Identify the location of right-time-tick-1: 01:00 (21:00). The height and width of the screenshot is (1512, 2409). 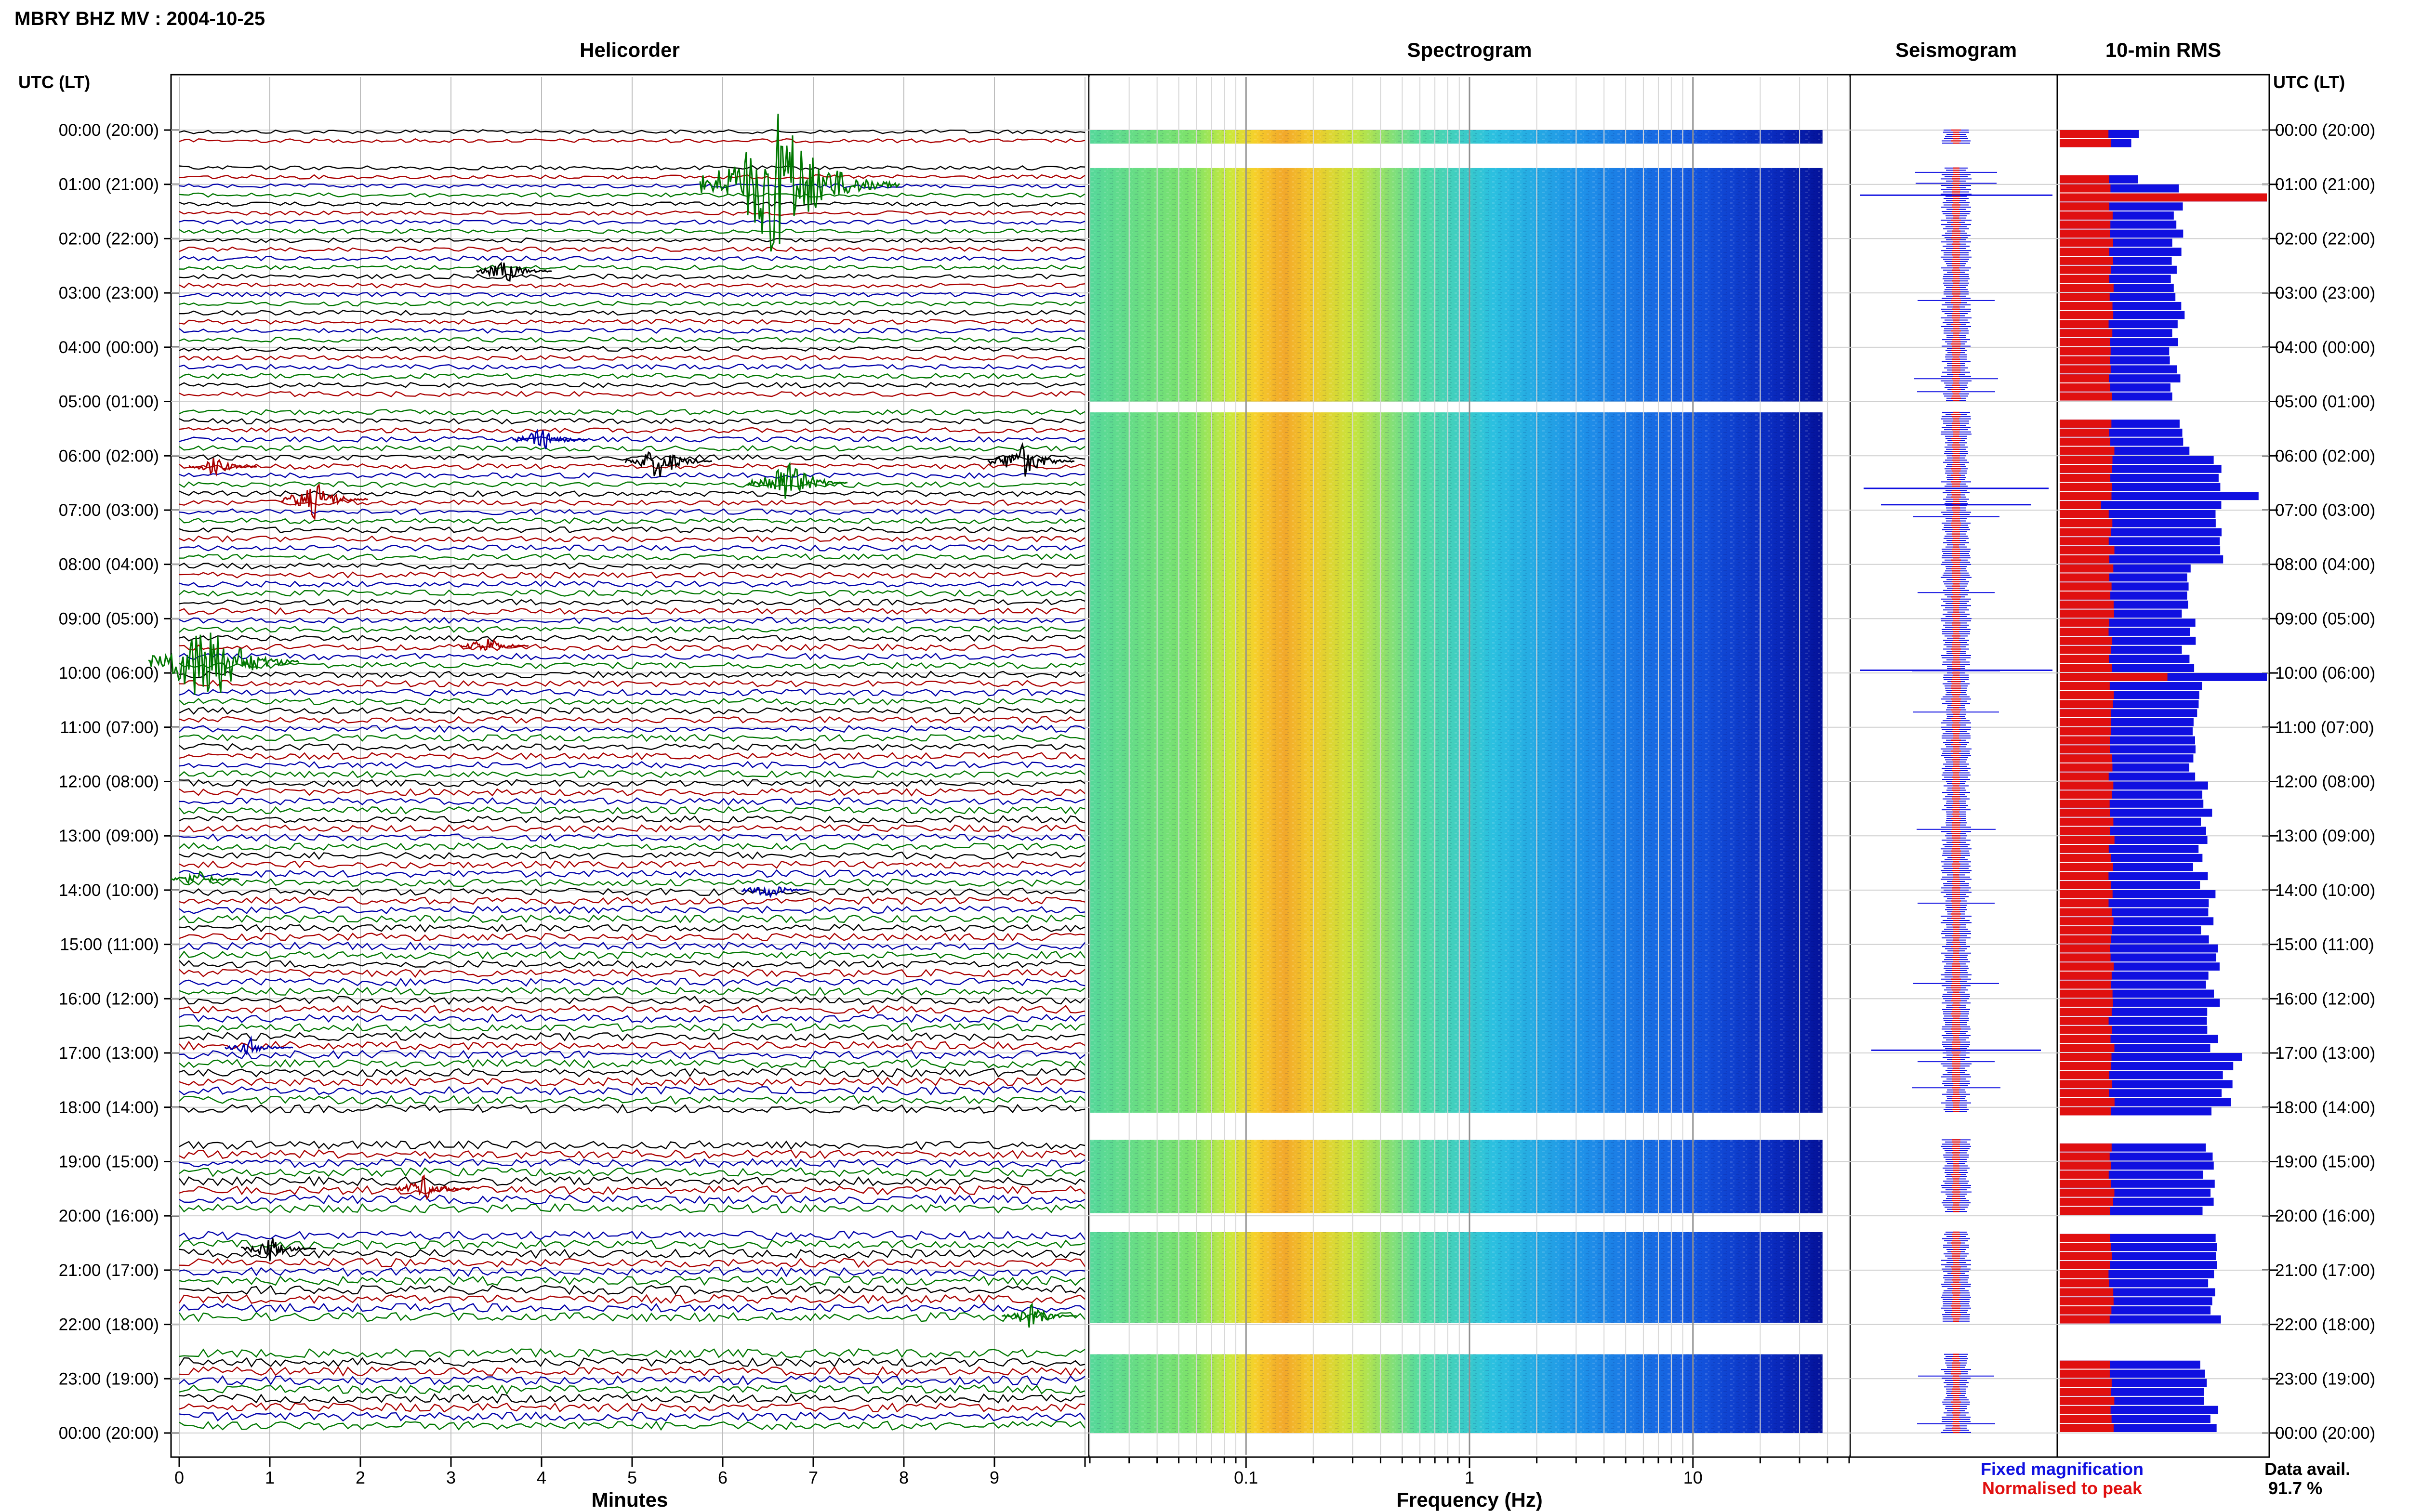
(2325, 184).